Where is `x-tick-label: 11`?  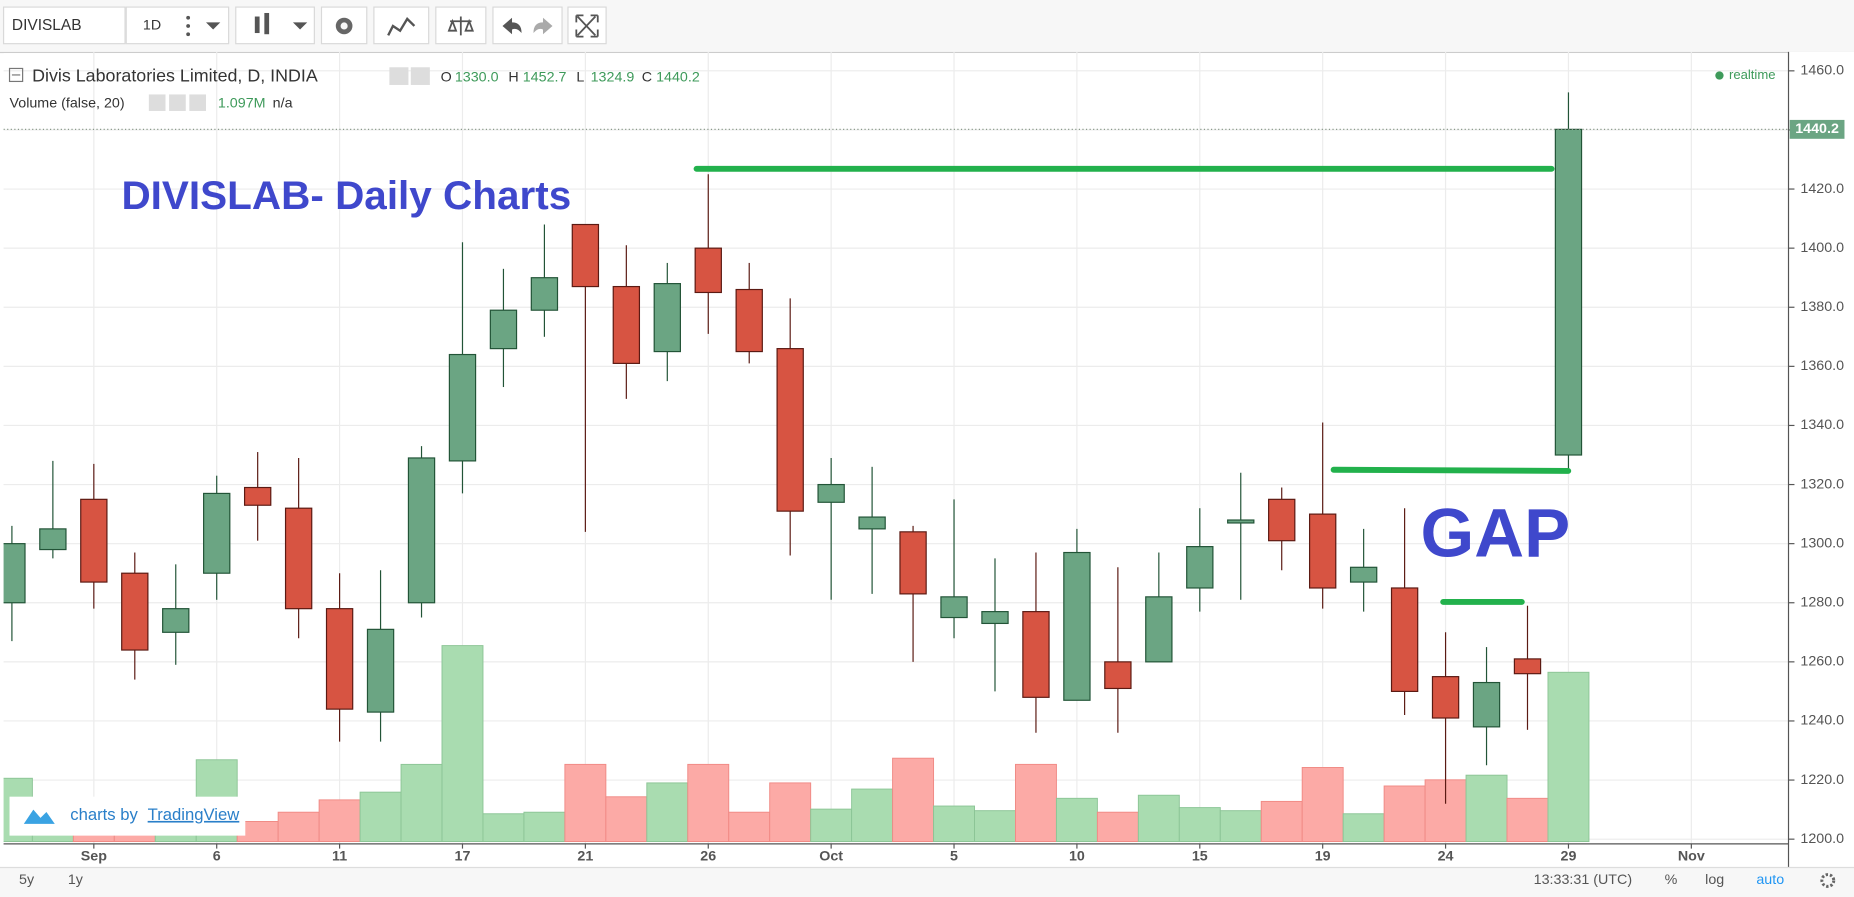 x-tick-label: 11 is located at coordinates (339, 857).